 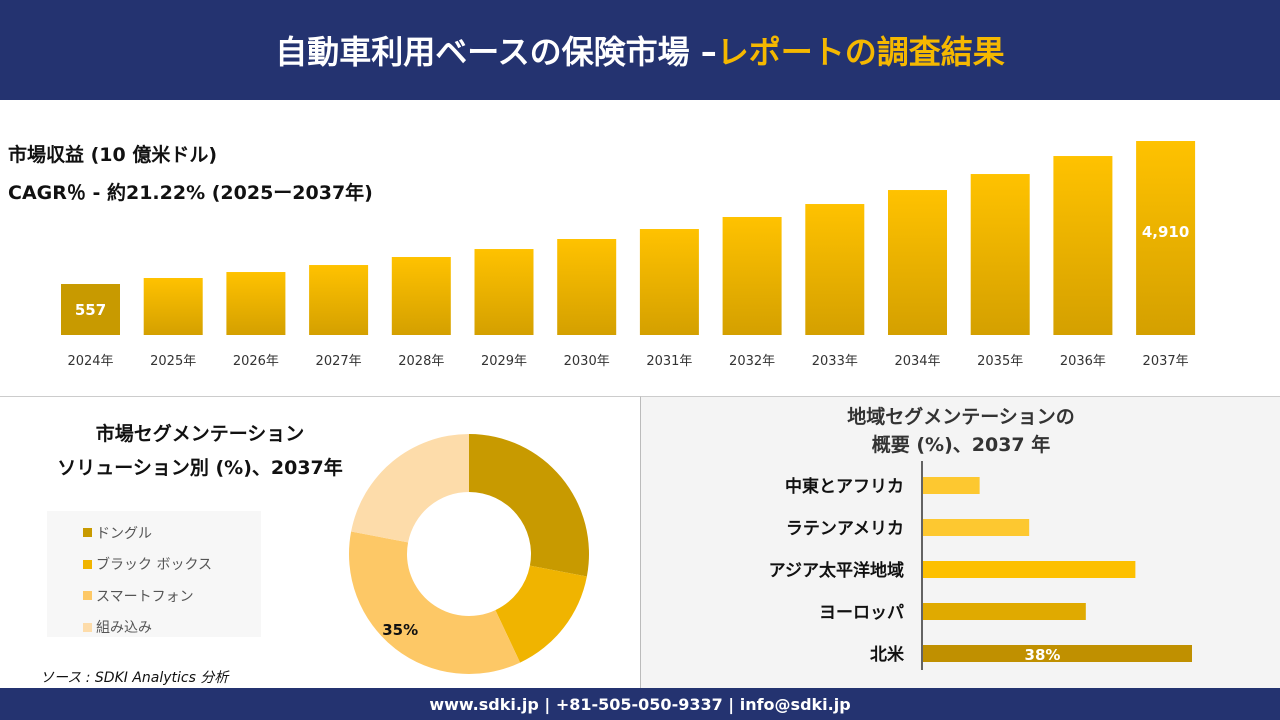 What do you see at coordinates (836, 570) in the screenshot?
I see `region-label: アジア太平洋地域` at bounding box center [836, 570].